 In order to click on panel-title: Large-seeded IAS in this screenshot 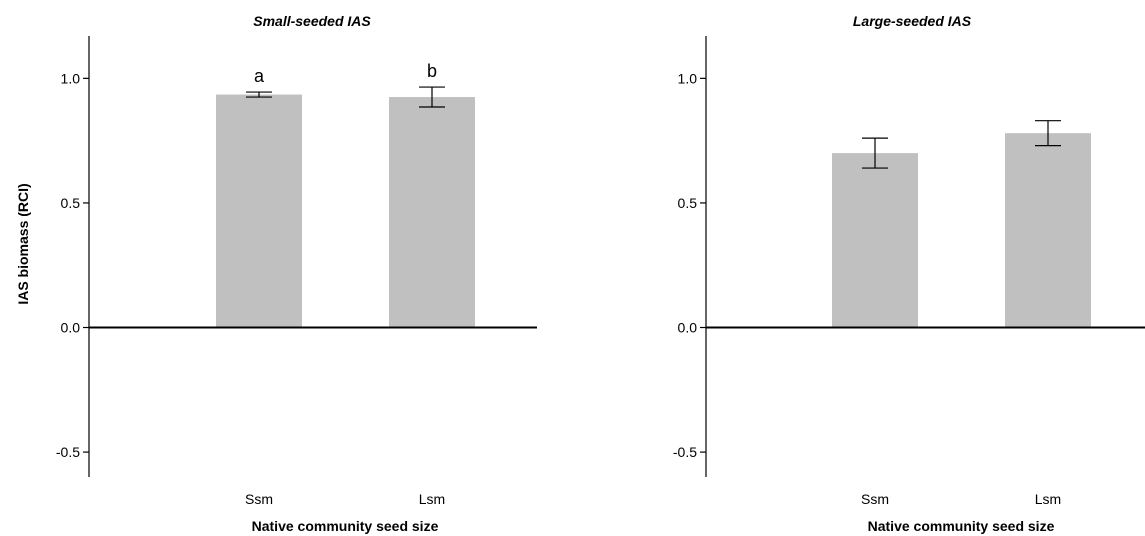, I will do `click(912, 21)`.